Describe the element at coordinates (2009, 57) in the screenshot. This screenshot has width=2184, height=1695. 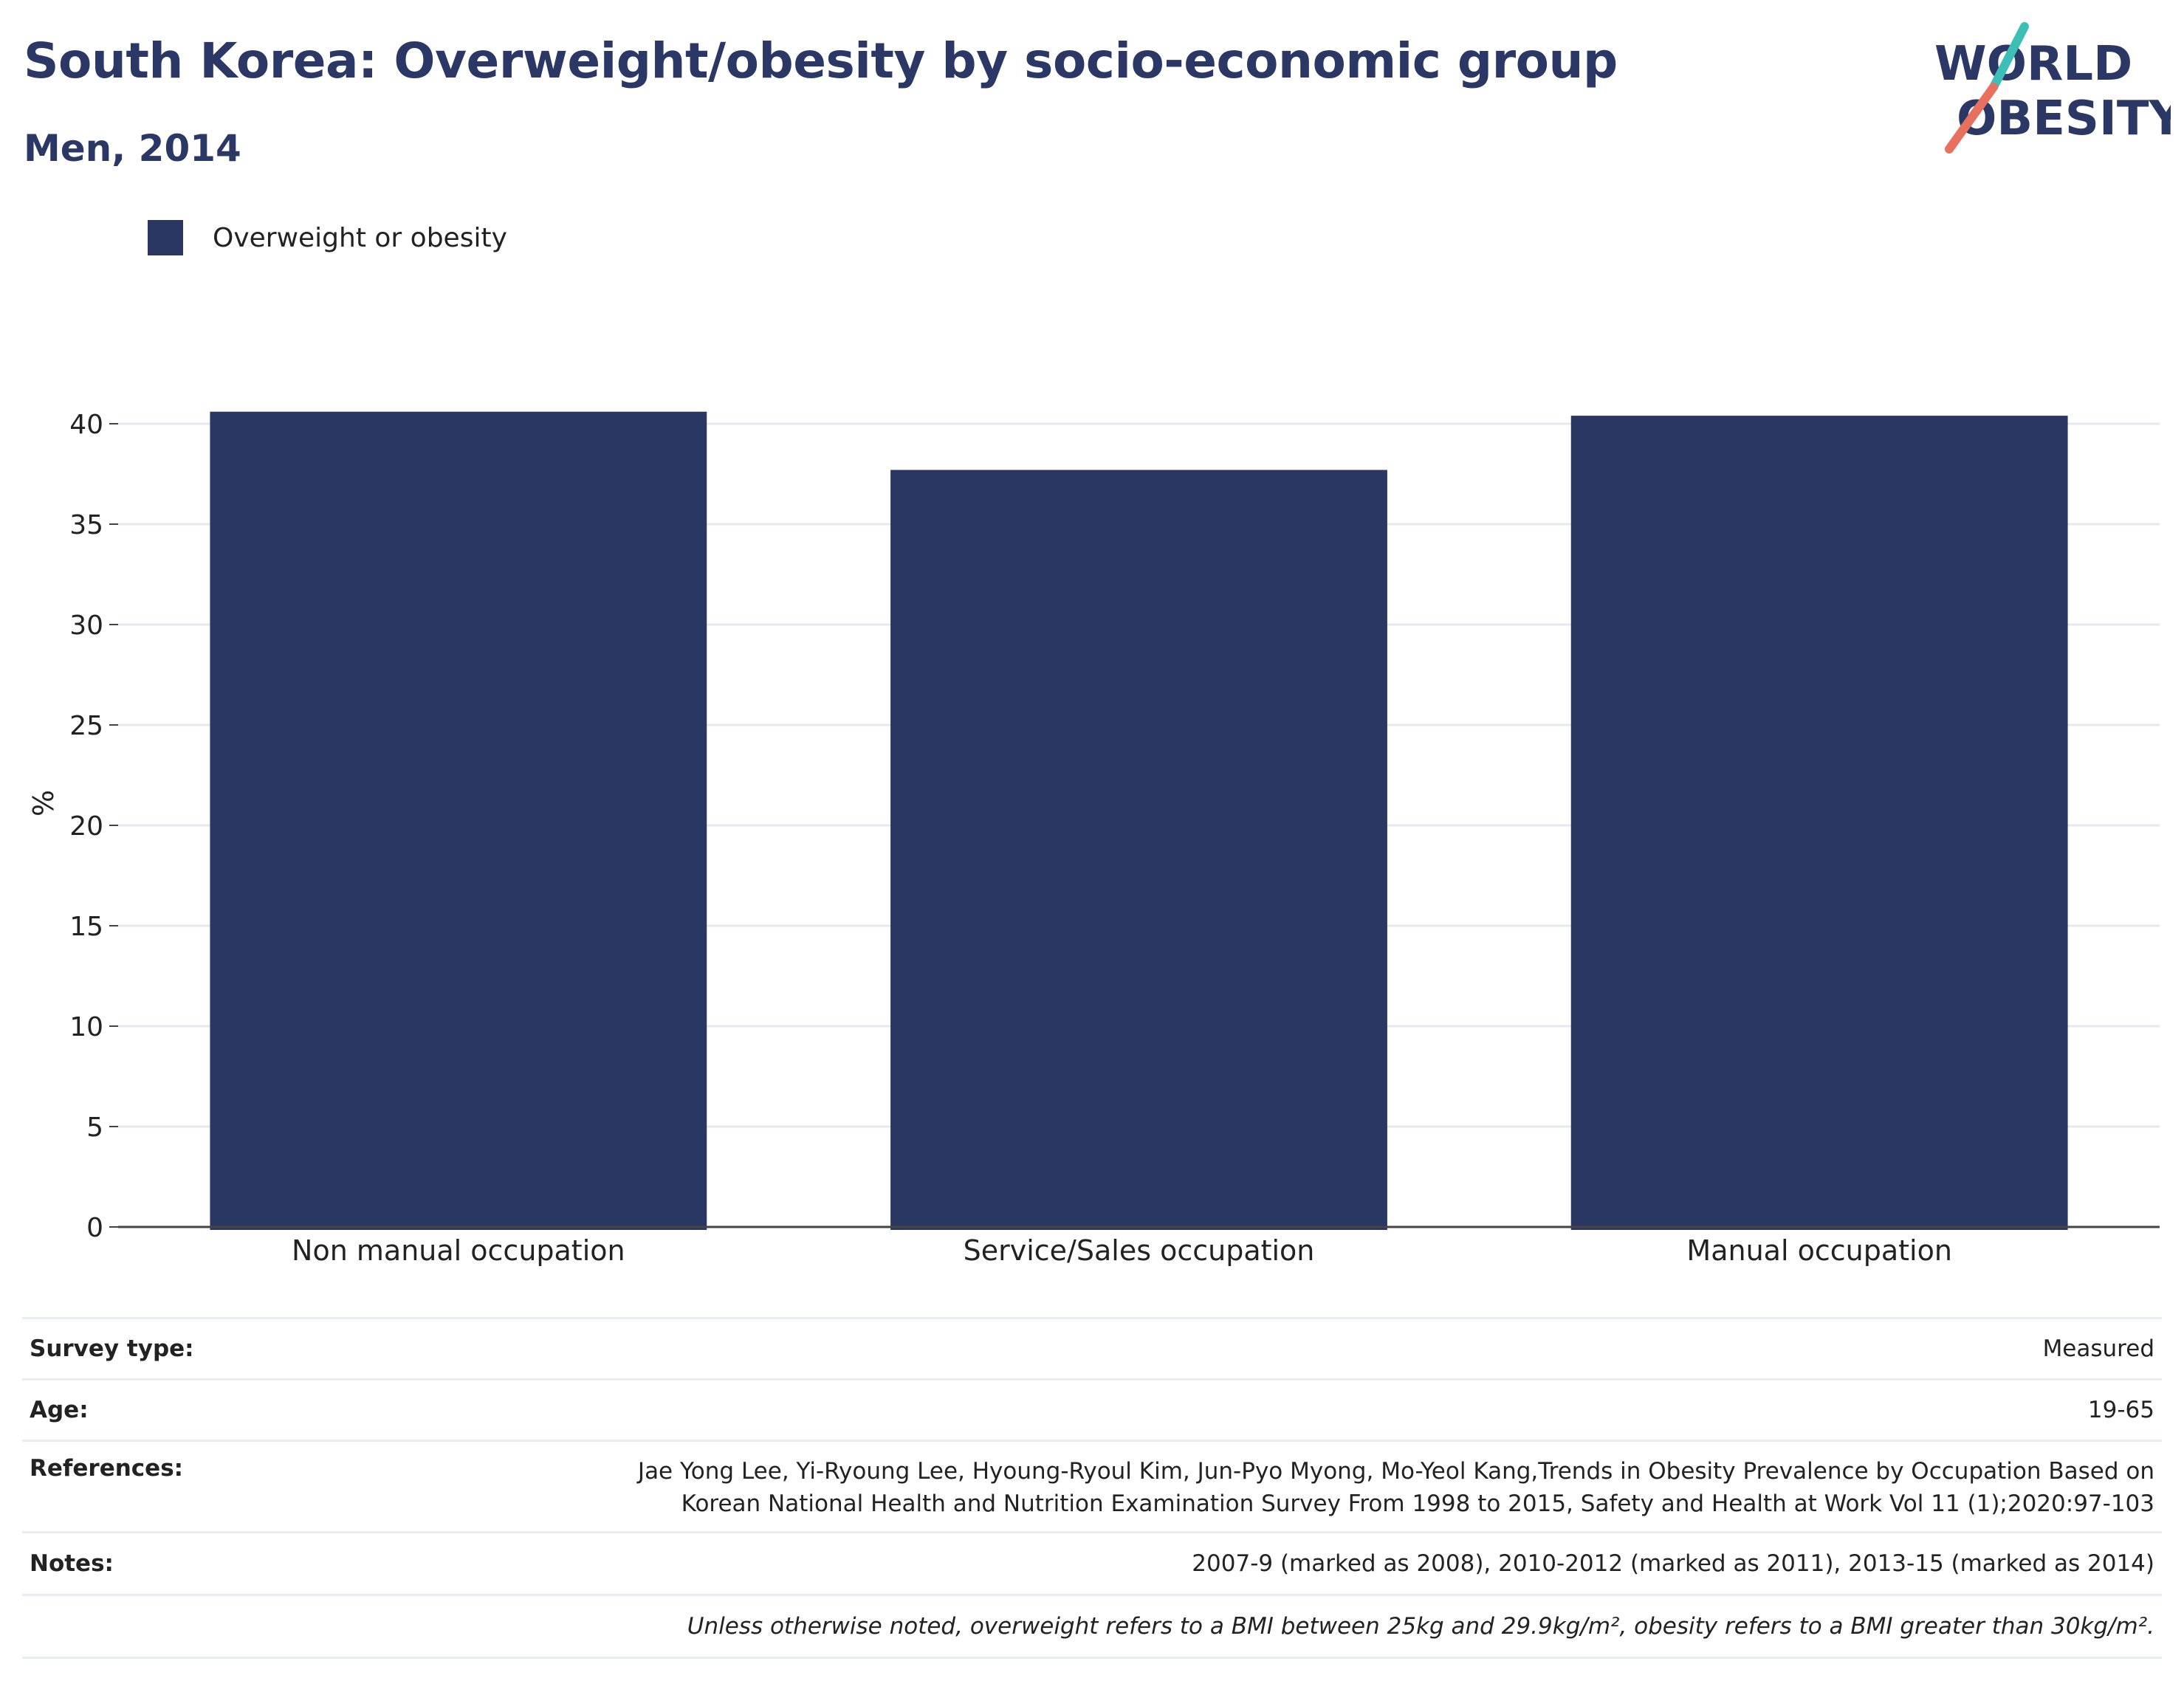
I see `logo-slash-teal-icon` at that location.